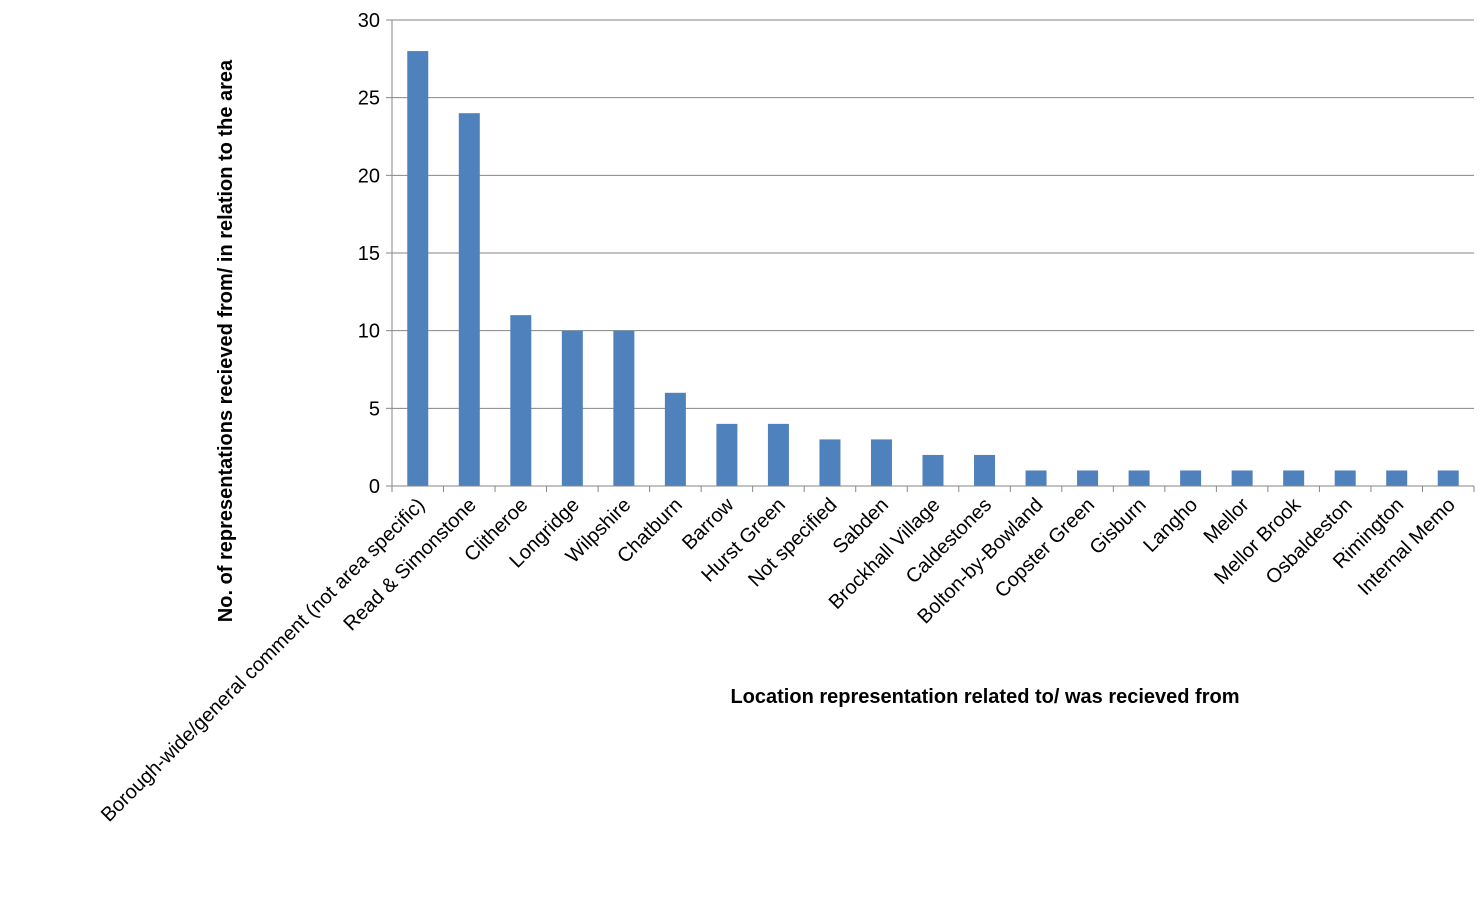  I want to click on x-tick-label: Langho, so click(1170, 525).